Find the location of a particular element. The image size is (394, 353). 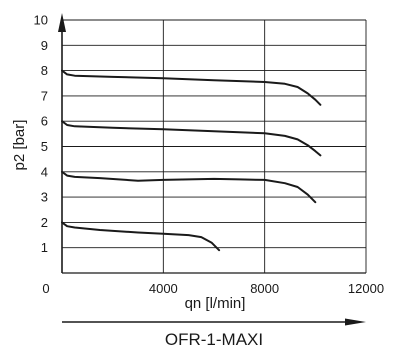

x-tick-label: 0 is located at coordinates (45, 288).